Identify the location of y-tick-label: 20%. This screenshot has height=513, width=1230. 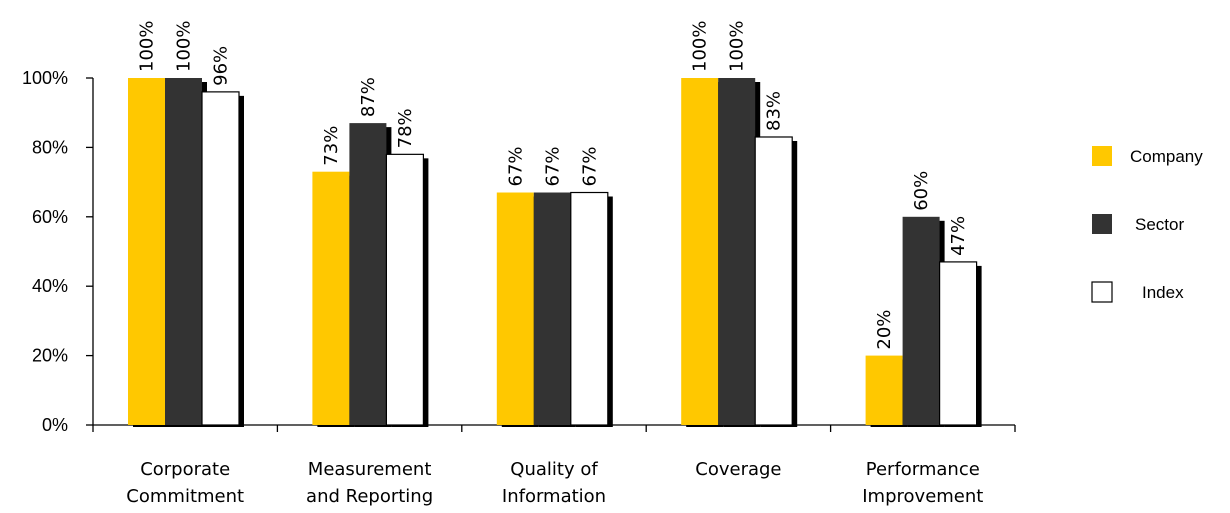
(50, 356).